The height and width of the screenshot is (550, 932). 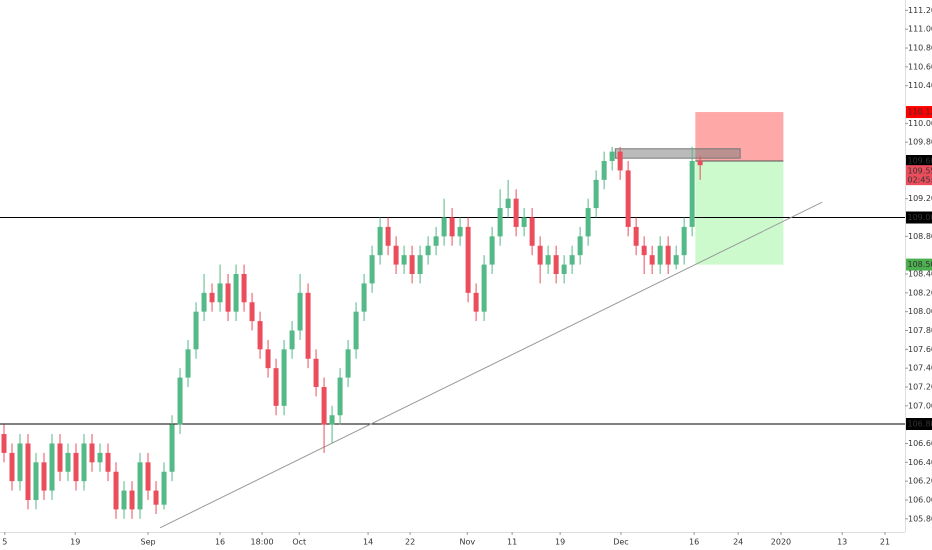 I want to click on y-tick-label: 107.600, so click(x=920, y=349).